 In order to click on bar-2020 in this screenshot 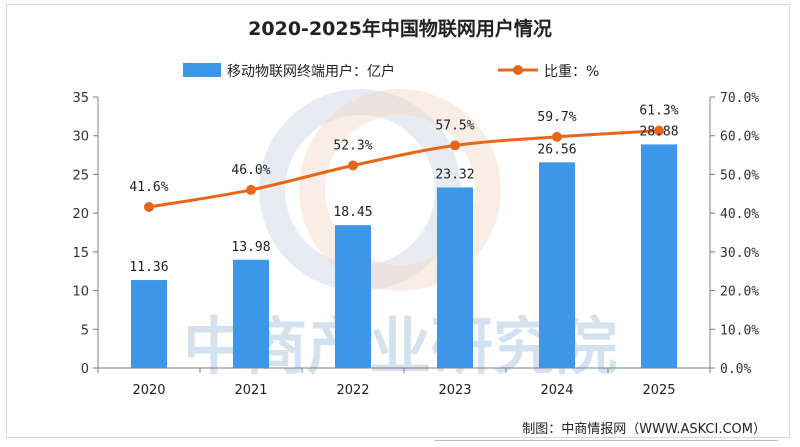, I will do `click(149, 324)`.